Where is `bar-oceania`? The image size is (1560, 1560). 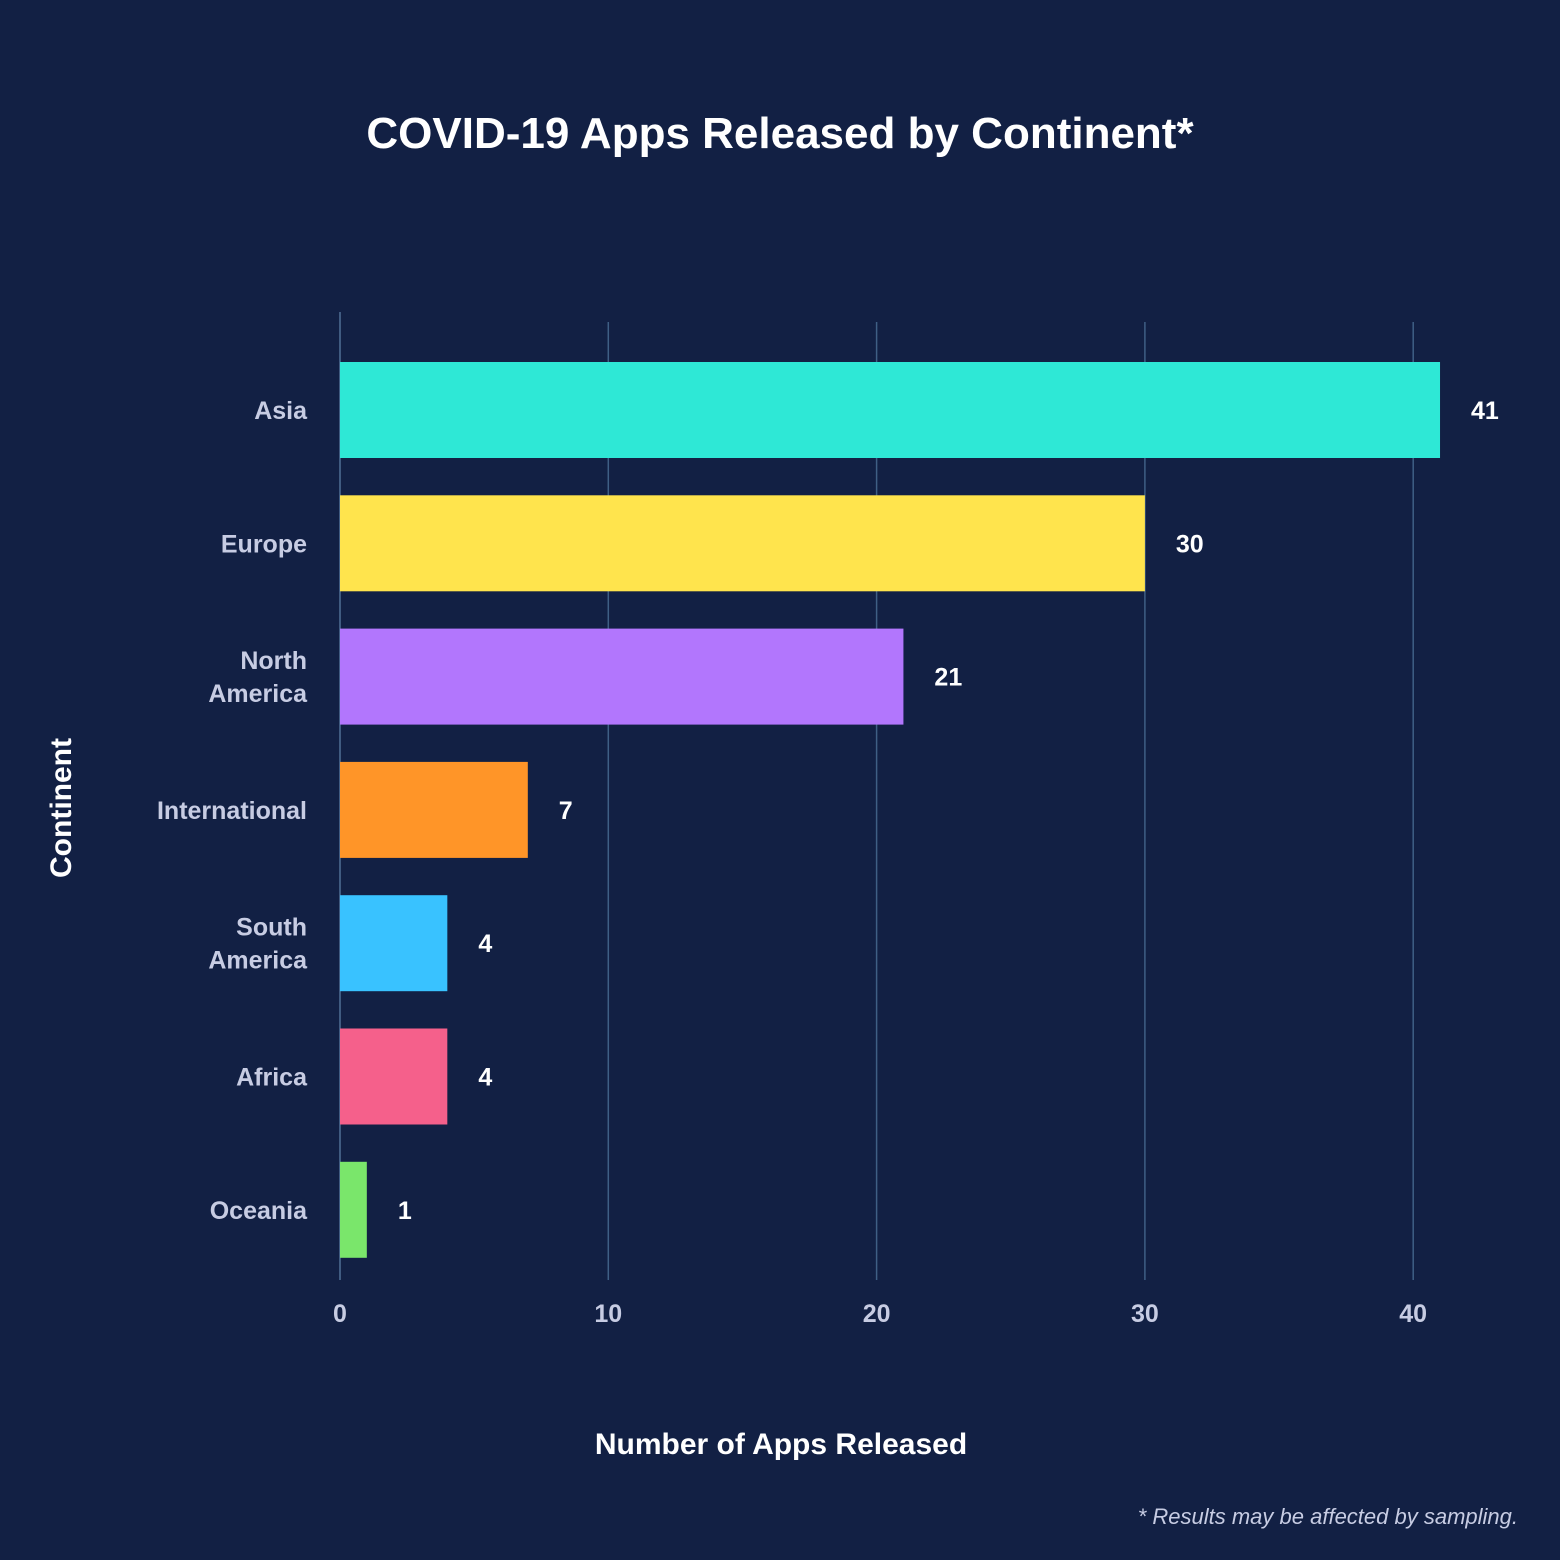
bar-oceania is located at coordinates (353, 1209).